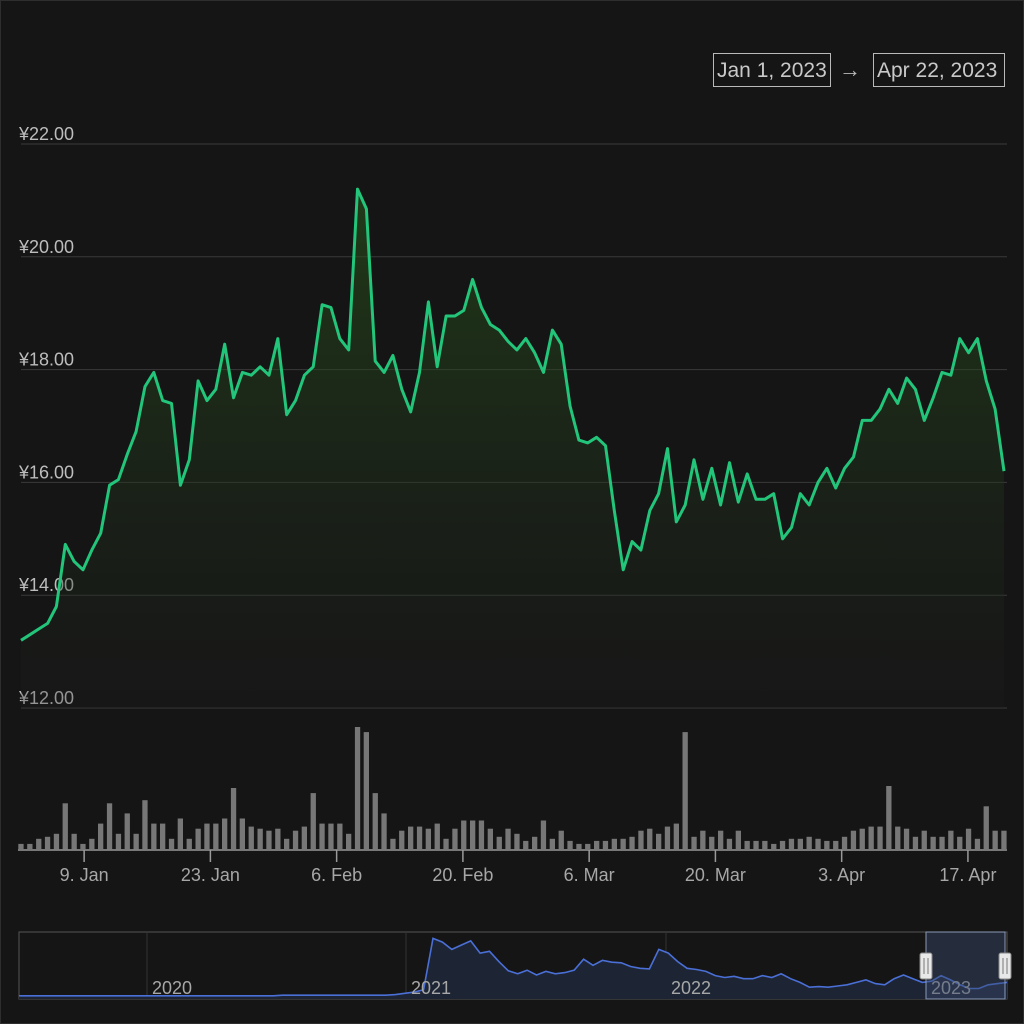  I want to click on range-arrow-icon: →, so click(850, 69).